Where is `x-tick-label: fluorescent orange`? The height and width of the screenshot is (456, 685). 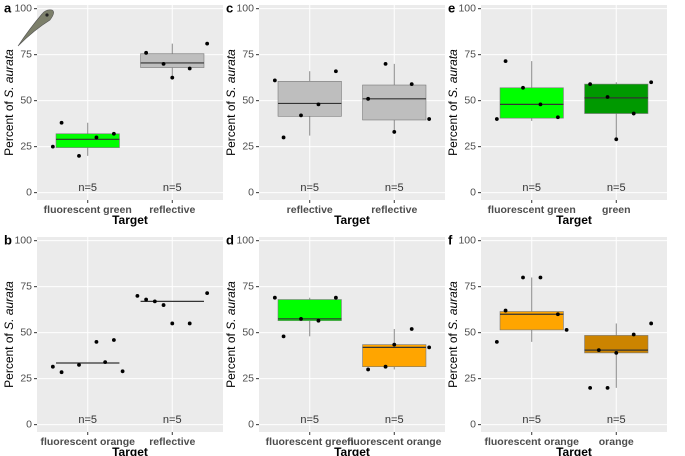 x-tick-label: fluorescent orange is located at coordinates (394, 442).